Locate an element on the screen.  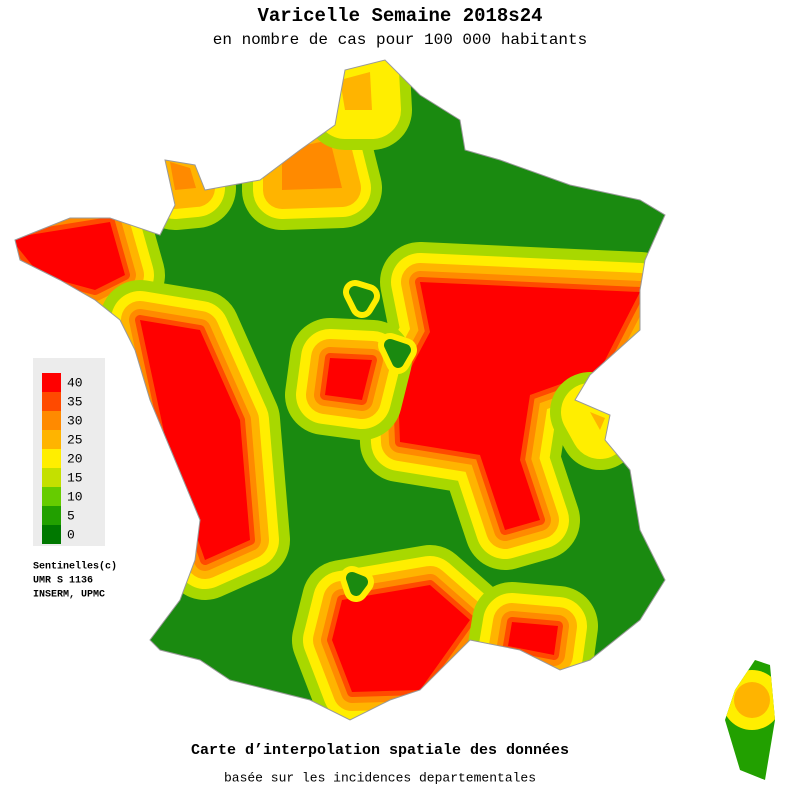
subtitle: en nombre de cas pour 100 000 habitants is located at coordinates (400, 40).